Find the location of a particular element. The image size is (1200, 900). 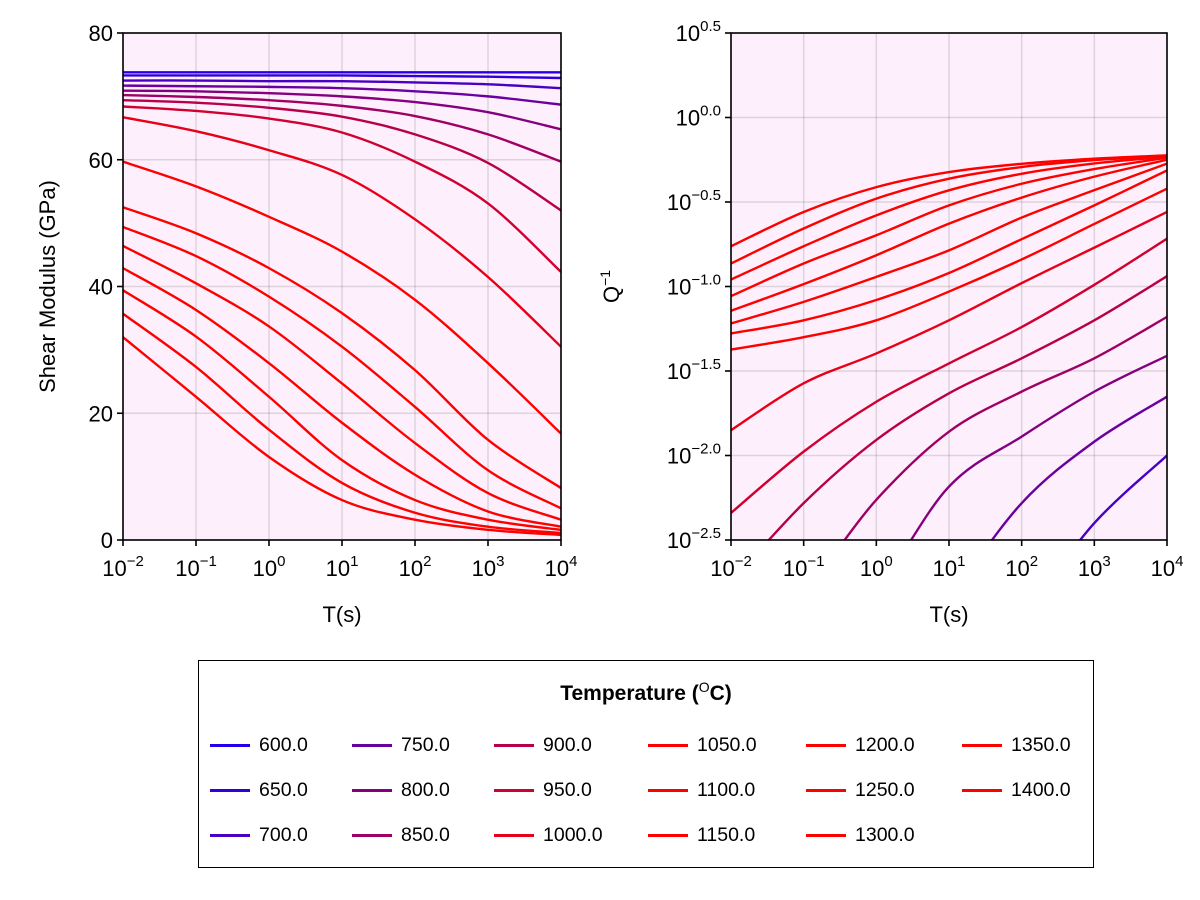

legend-entry: 1300.0 is located at coordinates (884, 835).